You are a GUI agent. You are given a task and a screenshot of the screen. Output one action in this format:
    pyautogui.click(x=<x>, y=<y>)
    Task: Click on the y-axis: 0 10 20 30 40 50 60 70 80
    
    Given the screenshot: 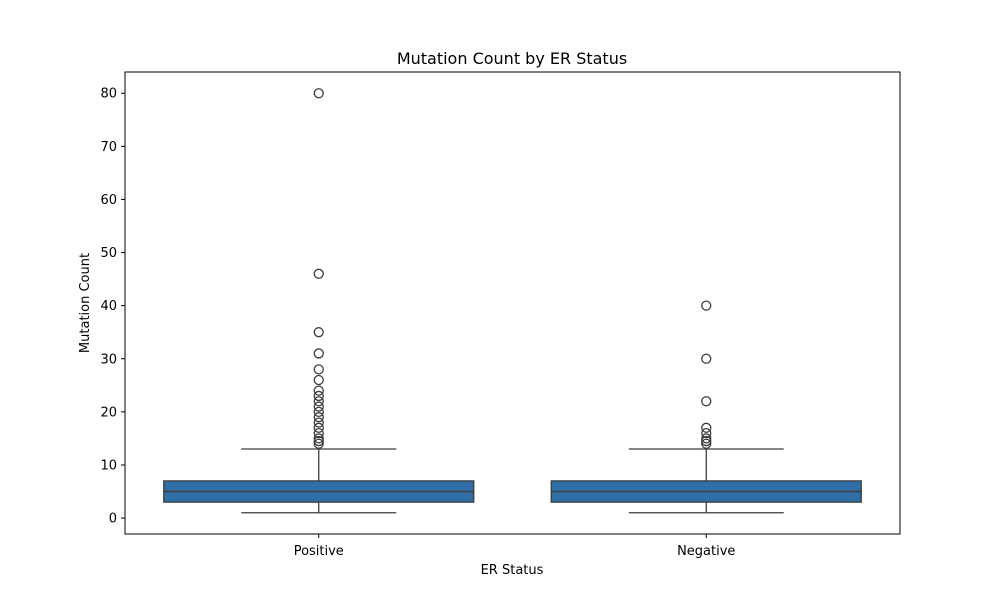 What is the action you would take?
    pyautogui.click(x=112, y=307)
    